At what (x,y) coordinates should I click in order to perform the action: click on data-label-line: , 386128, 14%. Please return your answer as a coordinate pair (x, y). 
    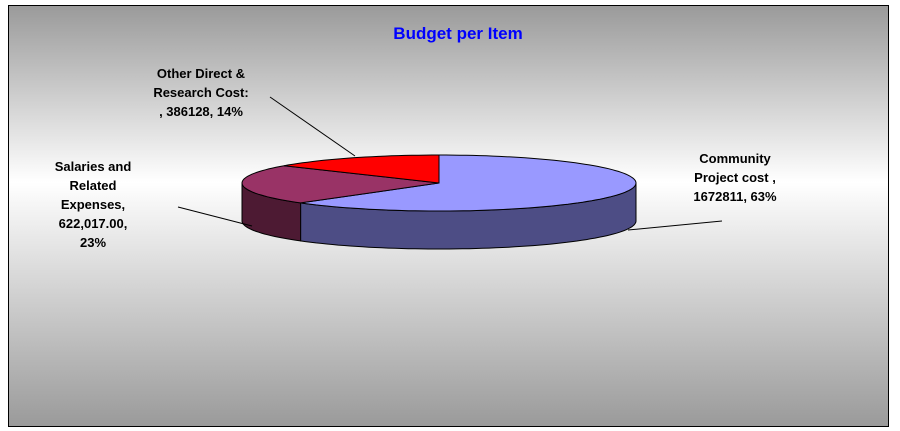
    Looking at the image, I should click on (201, 111).